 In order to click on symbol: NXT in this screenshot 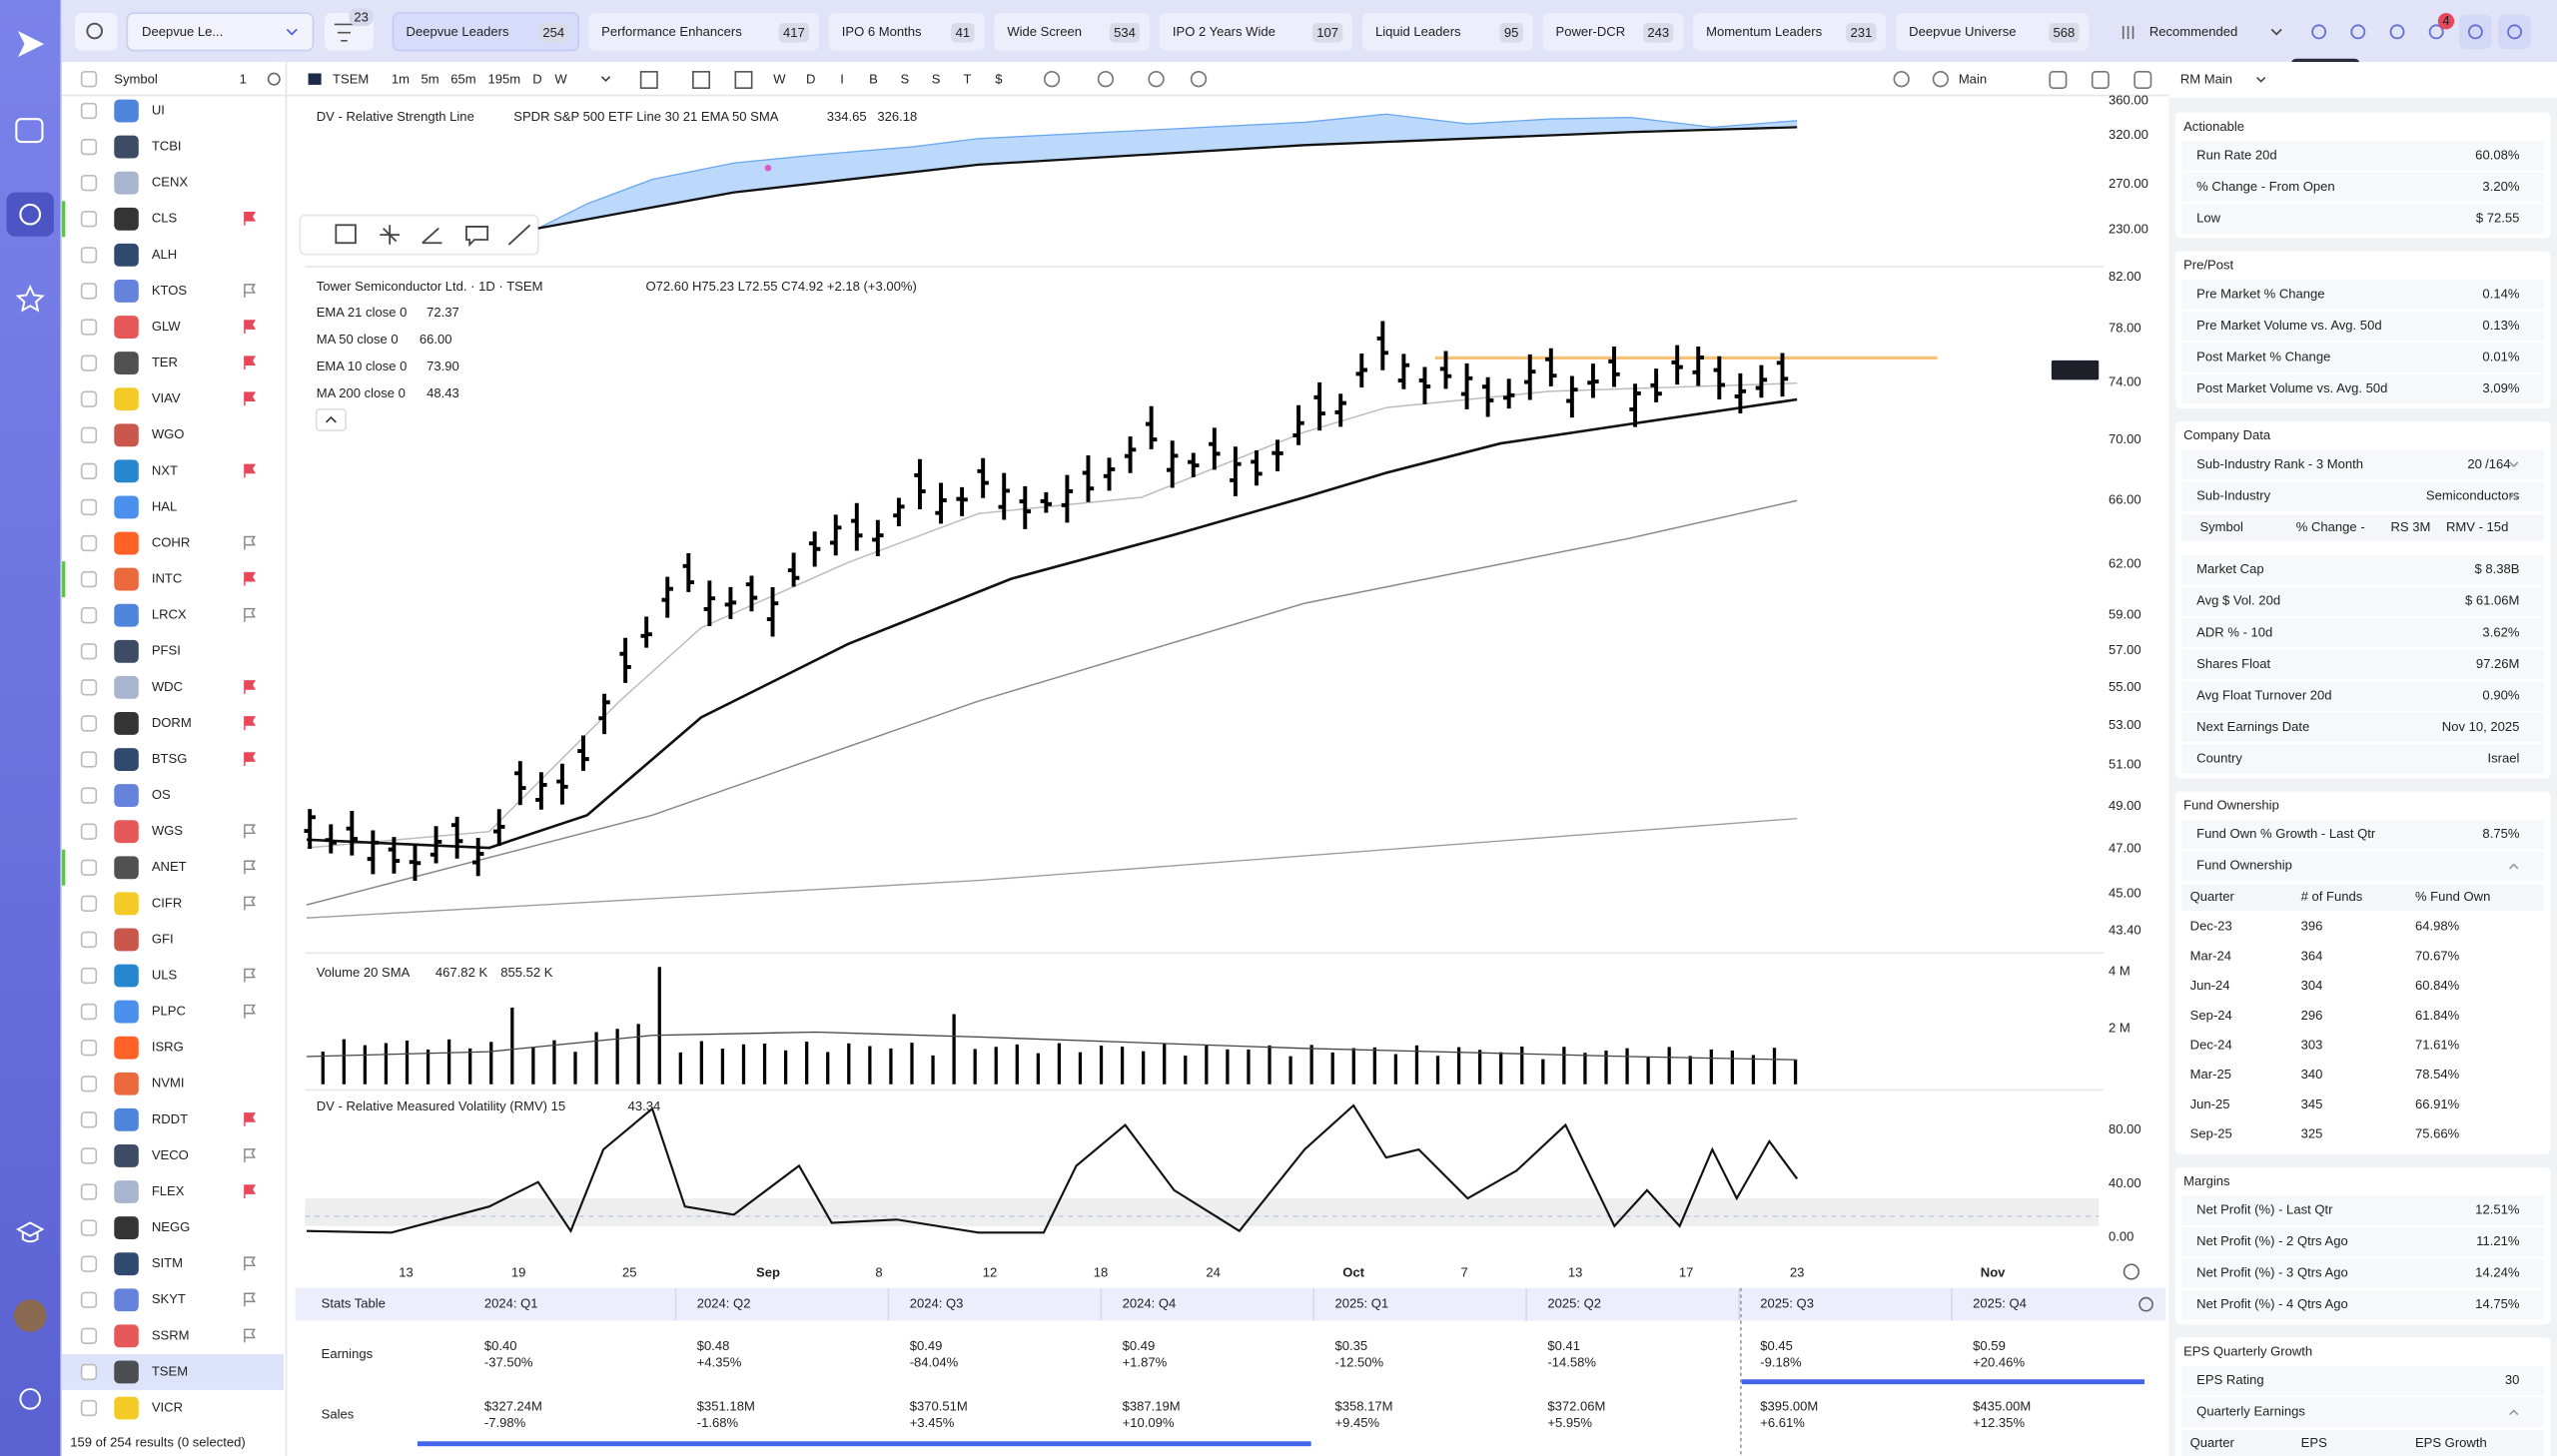, I will do `click(165, 469)`.